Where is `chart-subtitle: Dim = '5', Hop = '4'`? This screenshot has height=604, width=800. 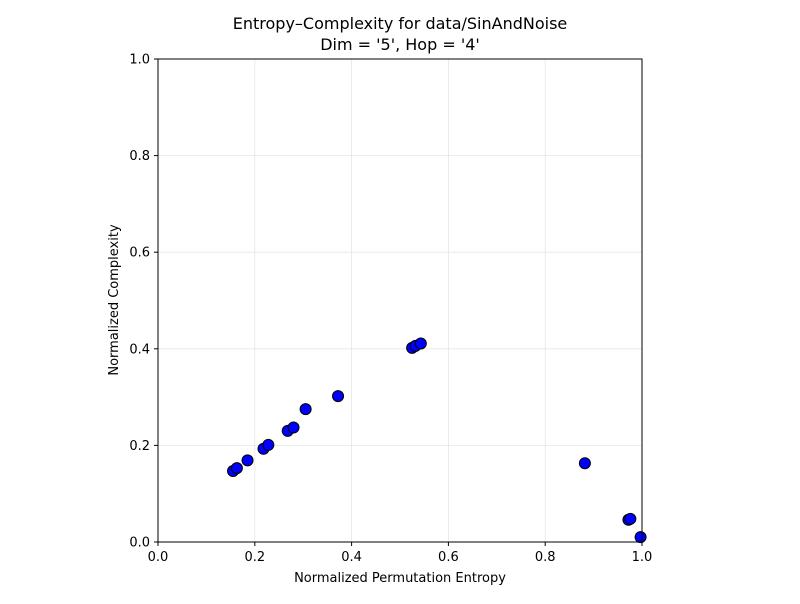 chart-subtitle: Dim = '5', Hop = '4' is located at coordinates (400, 44).